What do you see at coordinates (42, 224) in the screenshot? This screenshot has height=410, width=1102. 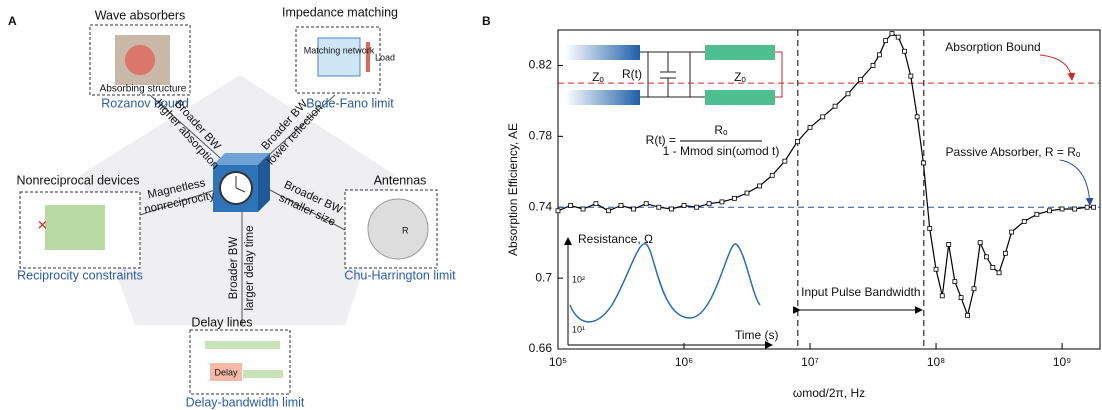 I see `icon: ✕` at bounding box center [42, 224].